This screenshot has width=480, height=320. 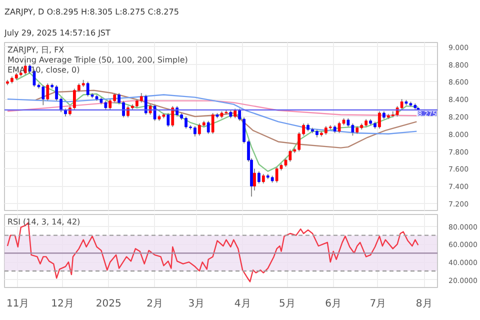 I want to click on x-tick-label: 6月, so click(x=333, y=304).